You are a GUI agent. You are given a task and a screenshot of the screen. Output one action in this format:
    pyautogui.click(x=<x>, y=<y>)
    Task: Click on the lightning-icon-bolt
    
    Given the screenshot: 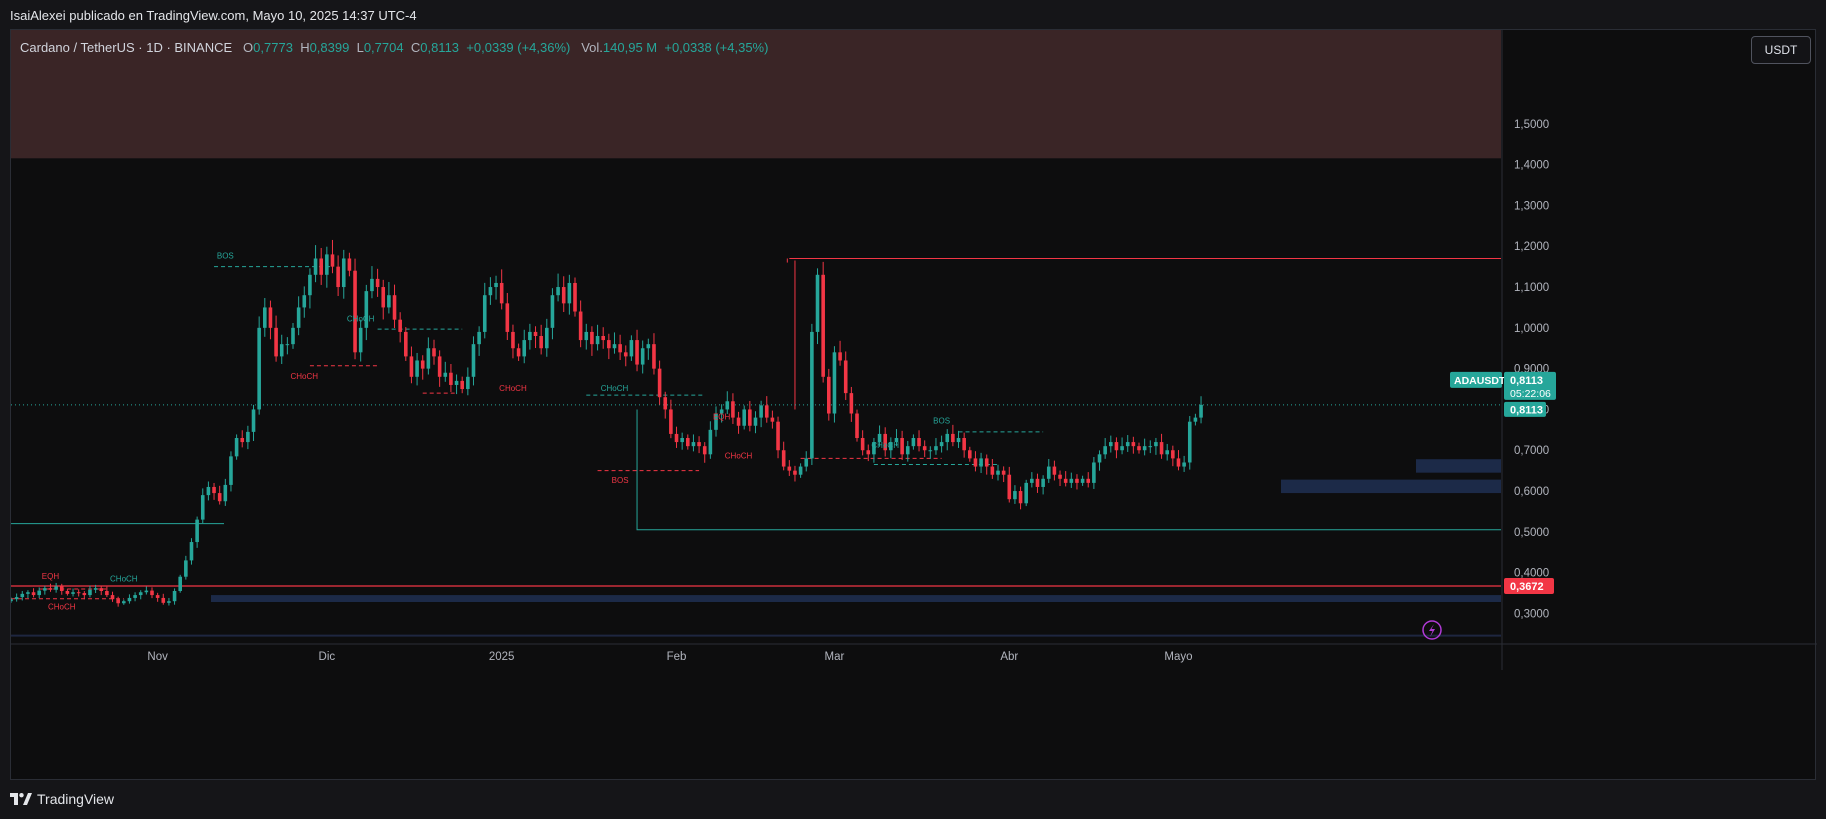 What is the action you would take?
    pyautogui.click(x=1432, y=630)
    